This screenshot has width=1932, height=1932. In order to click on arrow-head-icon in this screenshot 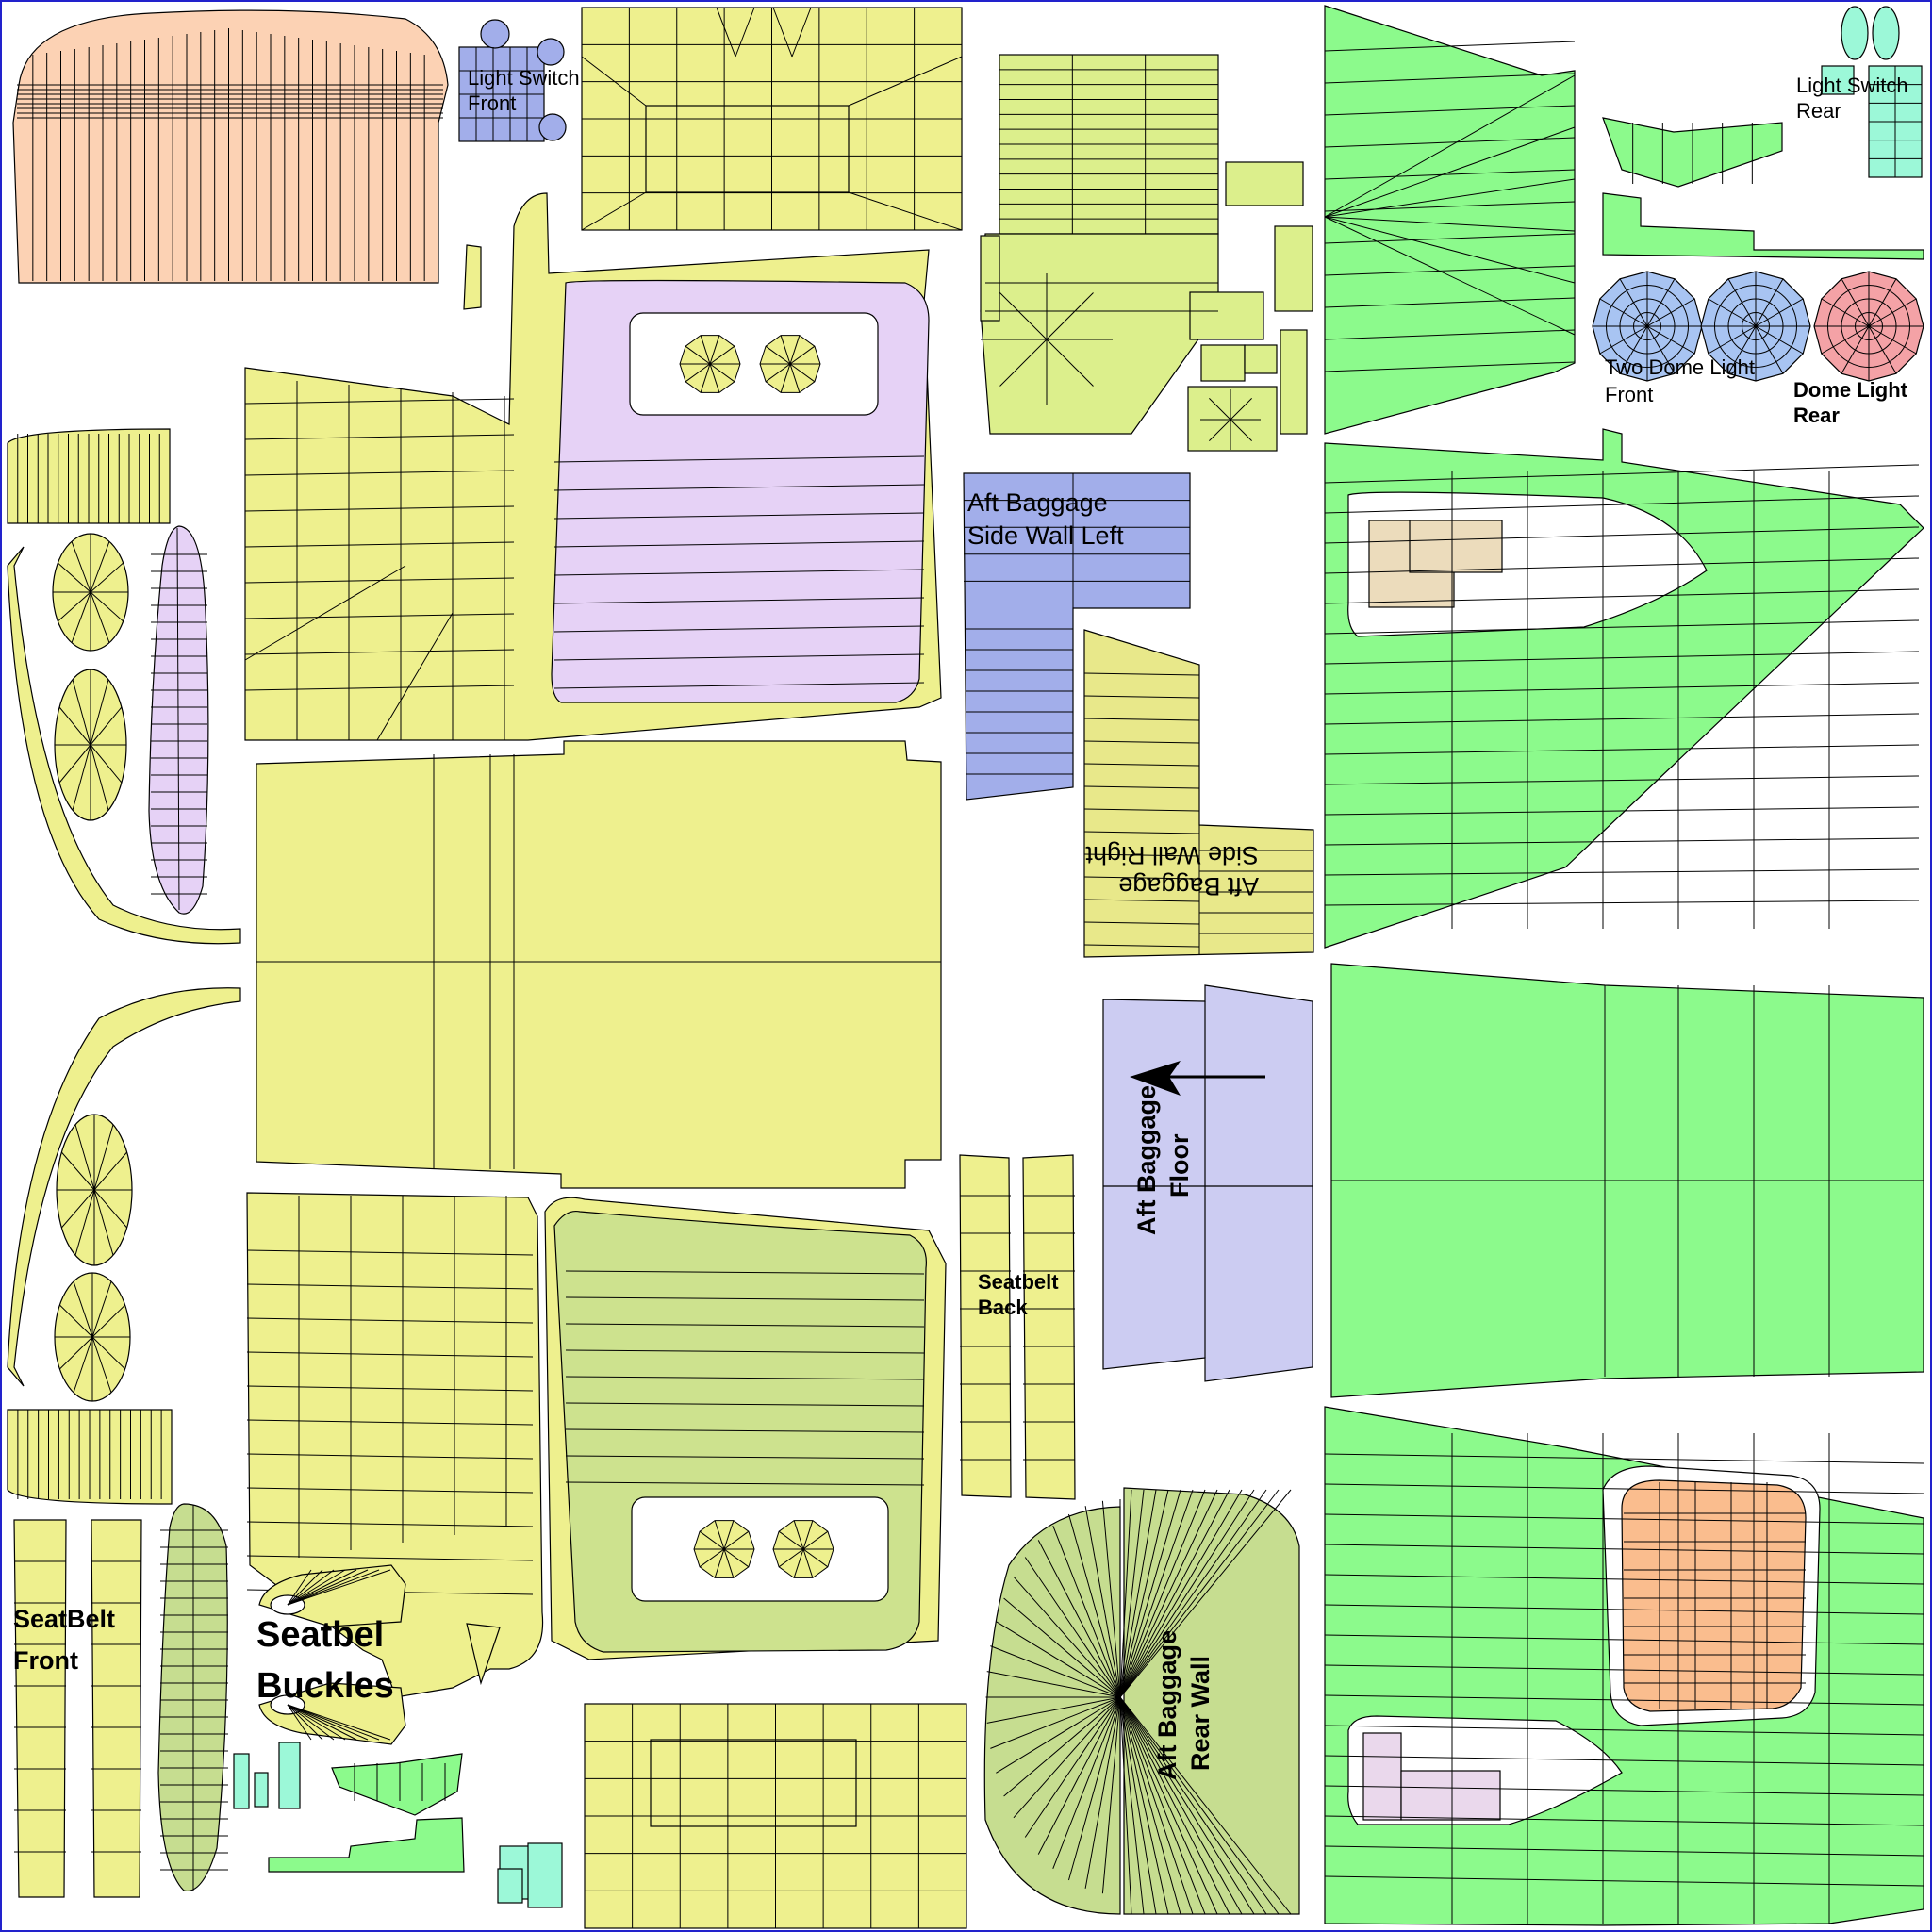, I will do `click(1155, 1078)`.